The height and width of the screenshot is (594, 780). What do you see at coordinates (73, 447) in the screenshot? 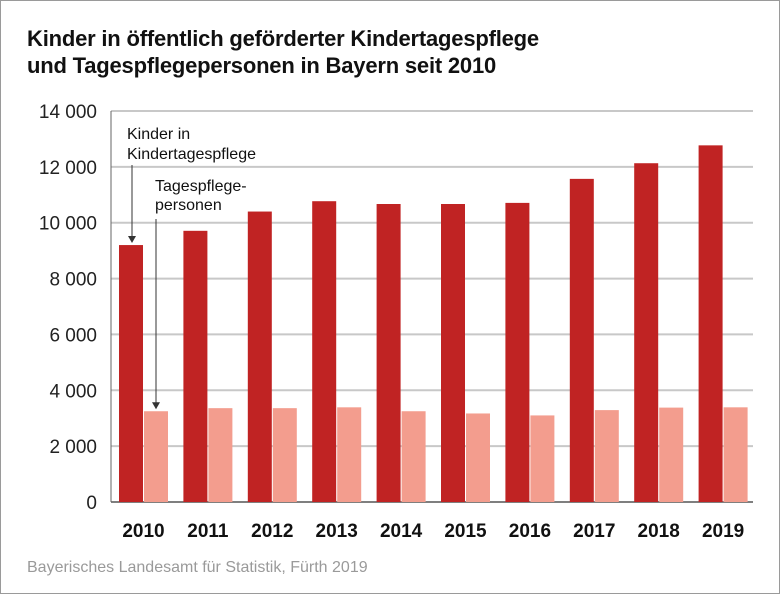
I see `y-tick-label: 2 000` at bounding box center [73, 447].